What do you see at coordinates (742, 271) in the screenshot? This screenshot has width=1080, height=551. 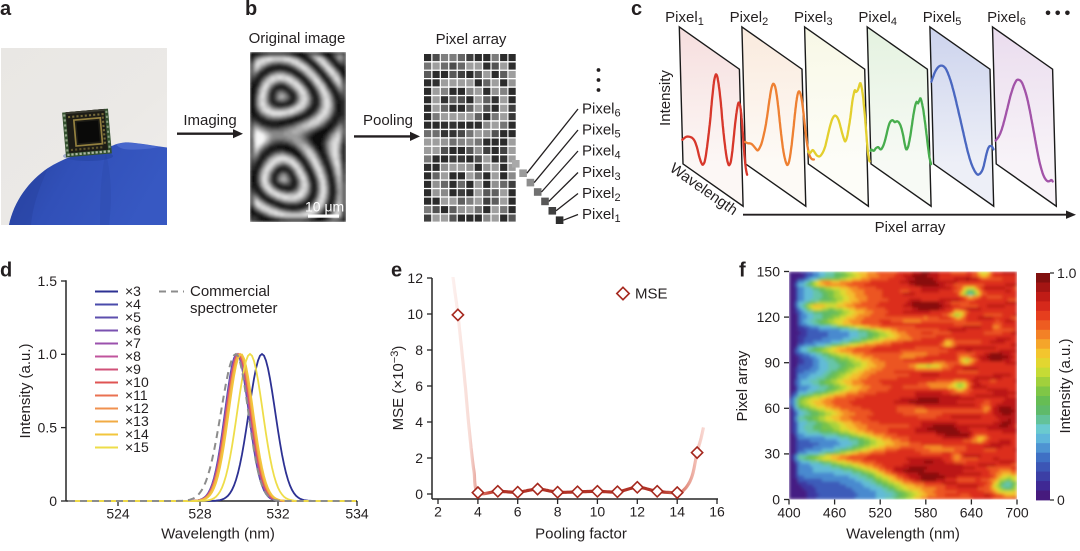 I see `svg-text: f` at bounding box center [742, 271].